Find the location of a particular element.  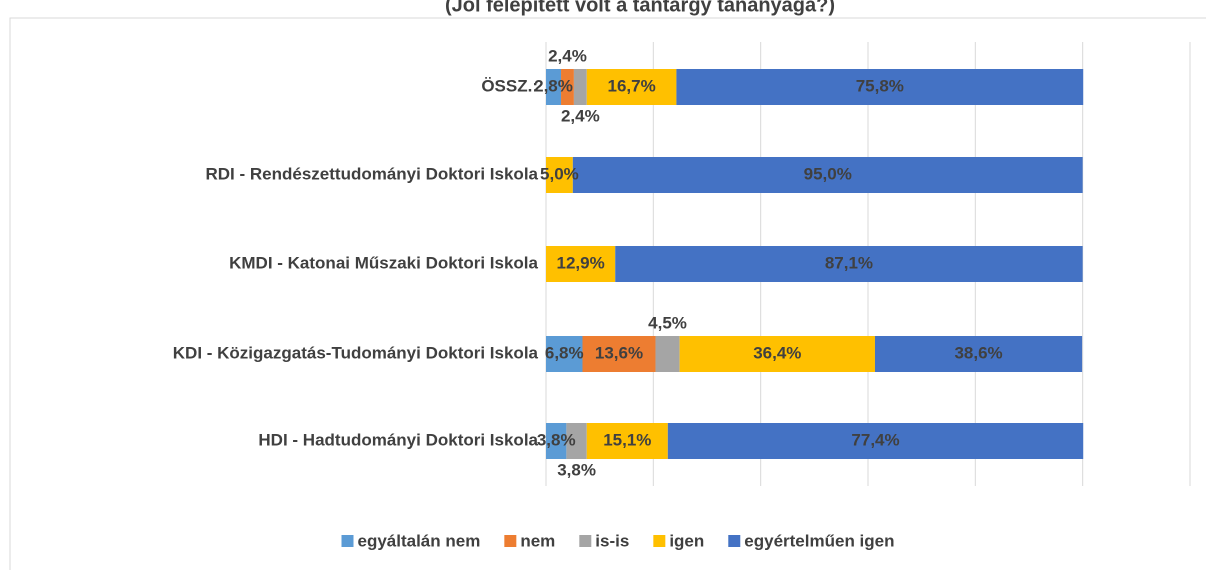

data-label: 38,6% is located at coordinates (978, 352).